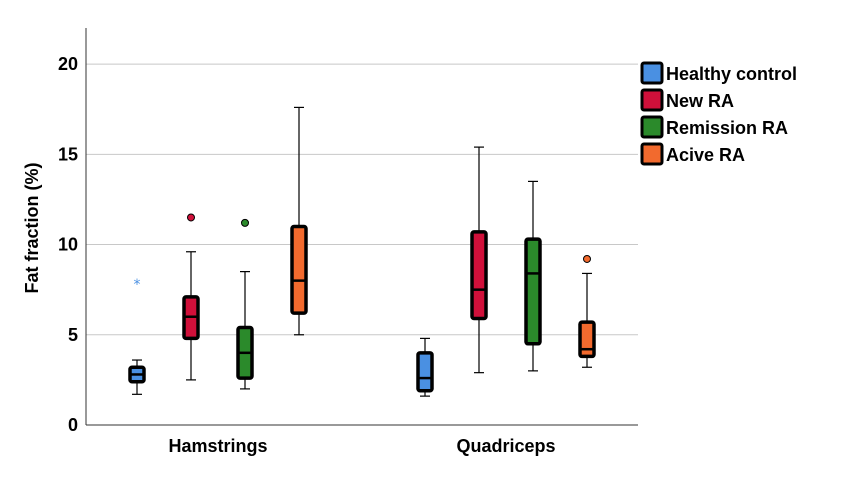 The width and height of the screenshot is (854, 504). Describe the element at coordinates (137, 336) in the screenshot. I see `box-healthy-control-hamstrings: *` at that location.